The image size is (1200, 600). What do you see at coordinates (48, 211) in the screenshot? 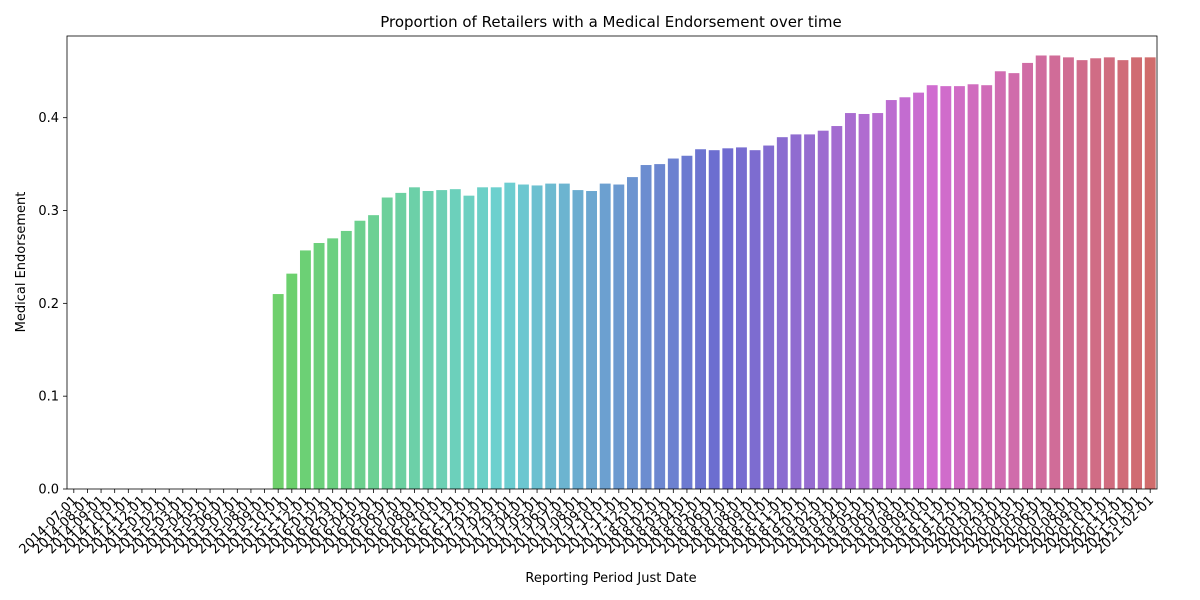
I see `y-tick-label: 0.3` at bounding box center [48, 211].